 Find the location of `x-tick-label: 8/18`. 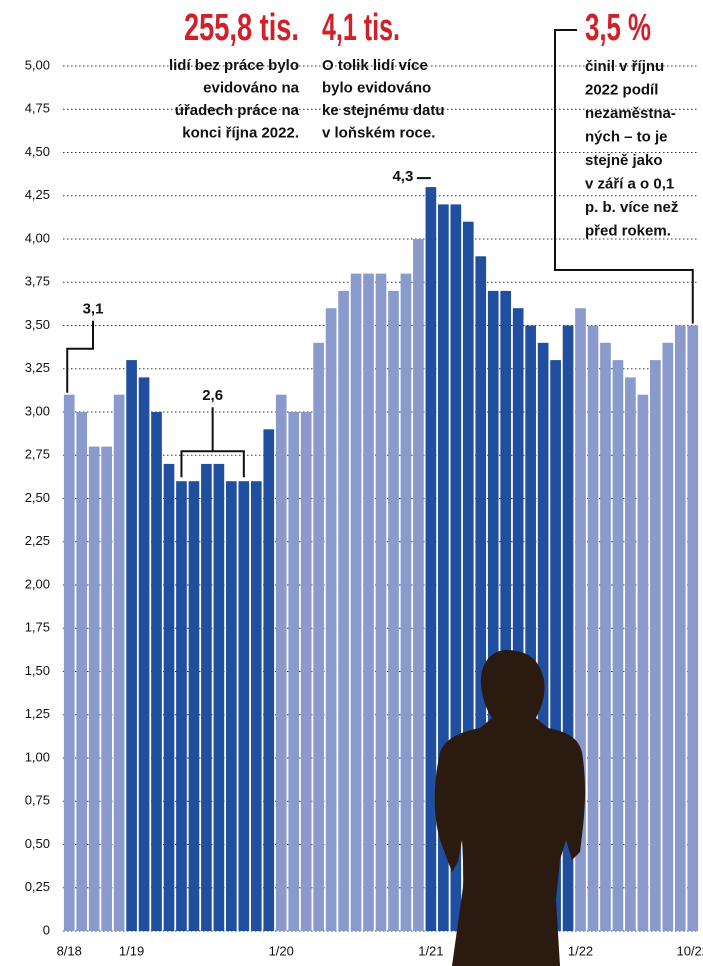

x-tick-label: 8/18 is located at coordinates (69, 950).